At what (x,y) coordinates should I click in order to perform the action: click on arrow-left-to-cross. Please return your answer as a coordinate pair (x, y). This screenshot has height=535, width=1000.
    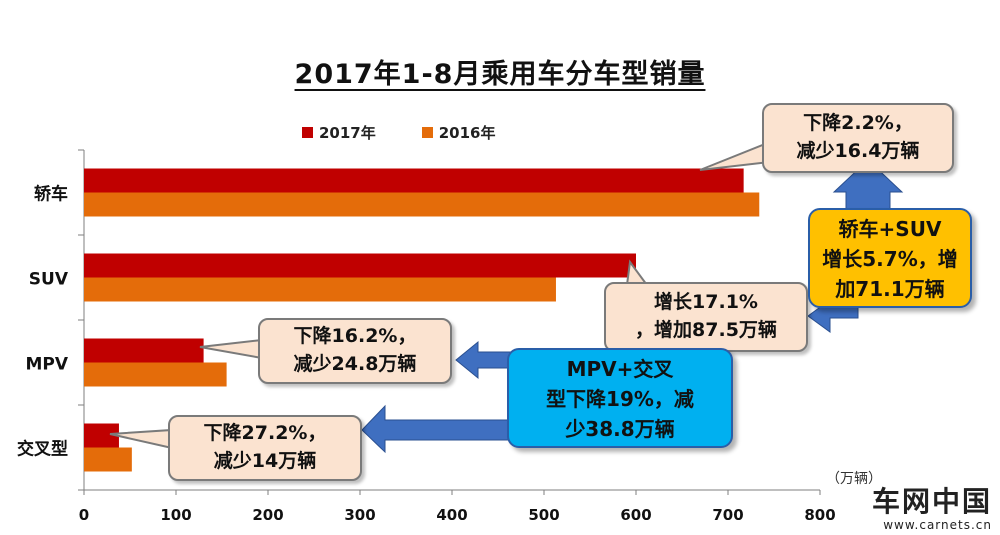
    Looking at the image, I should click on (436, 429).